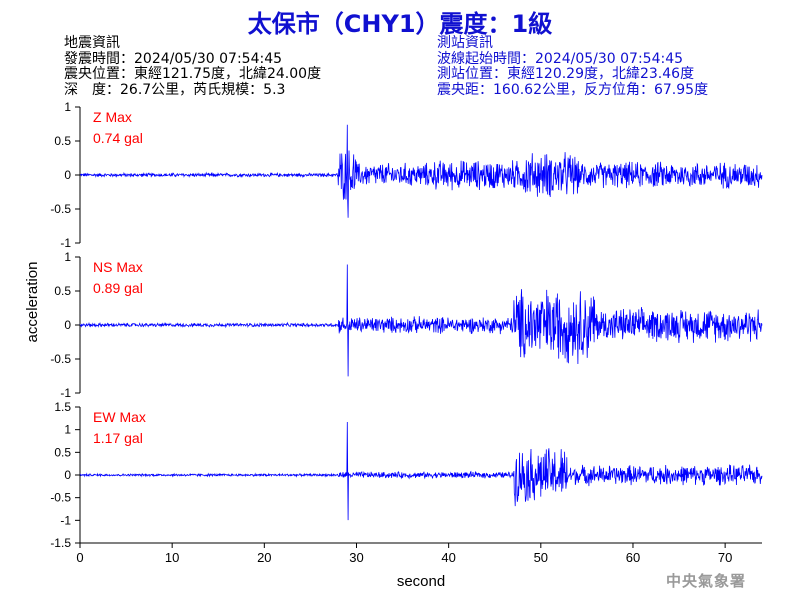 The image size is (800, 600). I want to click on y-tick-label-ns: 0, so click(67, 325).